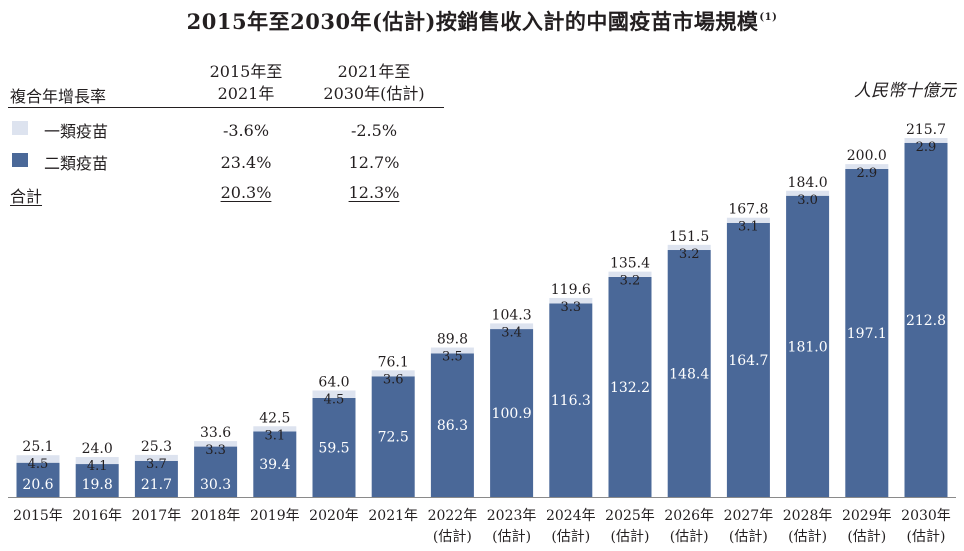 The width and height of the screenshot is (964, 551). What do you see at coordinates (512, 516) in the screenshot?
I see `x-tick-label-8: 2023年` at bounding box center [512, 516].